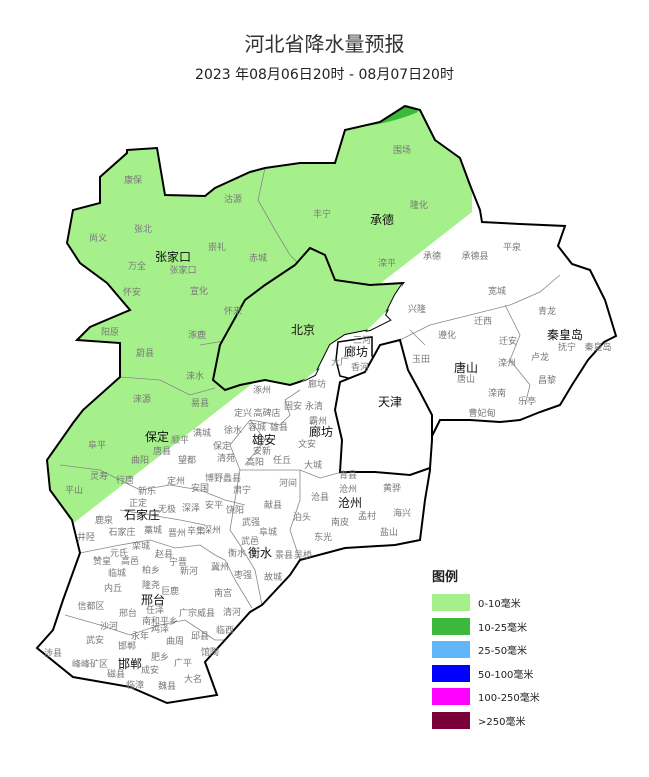  I want to click on county-label: 怀来, so click(233, 311).